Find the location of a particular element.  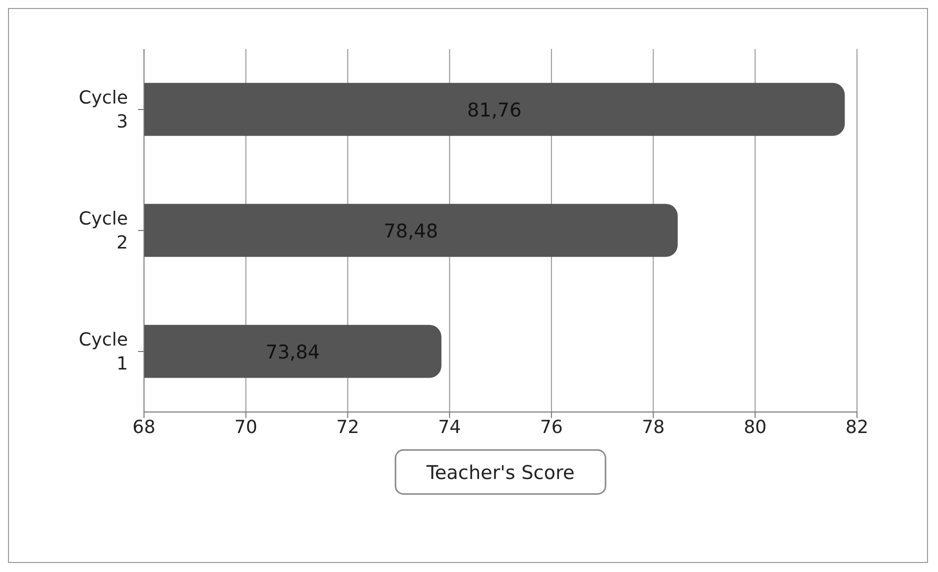

x-tick-label: 78 is located at coordinates (653, 427).